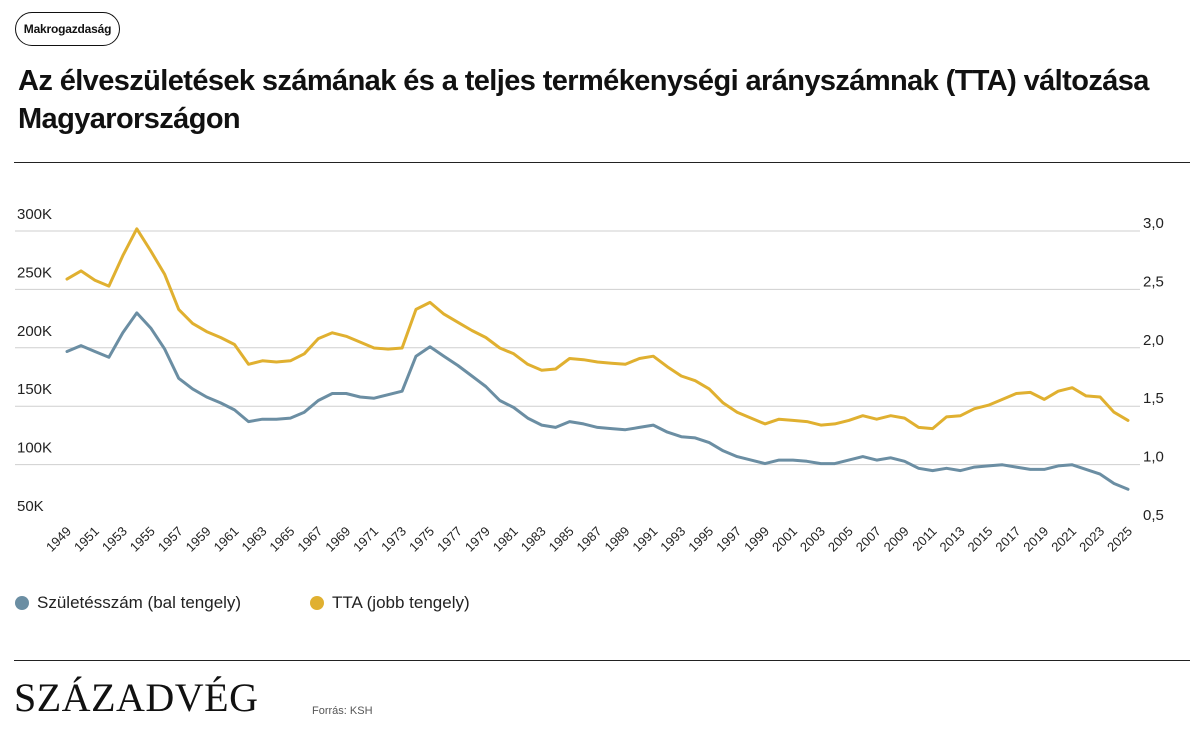 Image resolution: width=1200 pixels, height=729 pixels. What do you see at coordinates (198, 539) in the screenshot?
I see `x-tick-label: 1959` at bounding box center [198, 539].